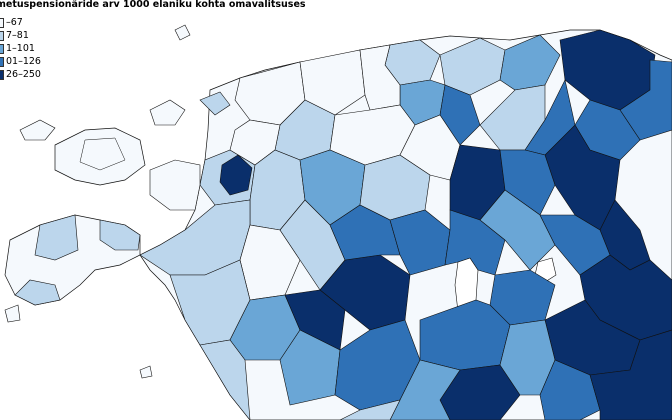 Image resolution: width=672 pixels, height=420 pixels. Describe the element at coordinates (332, 82) in the screenshot. I see `region-w2` at that location.